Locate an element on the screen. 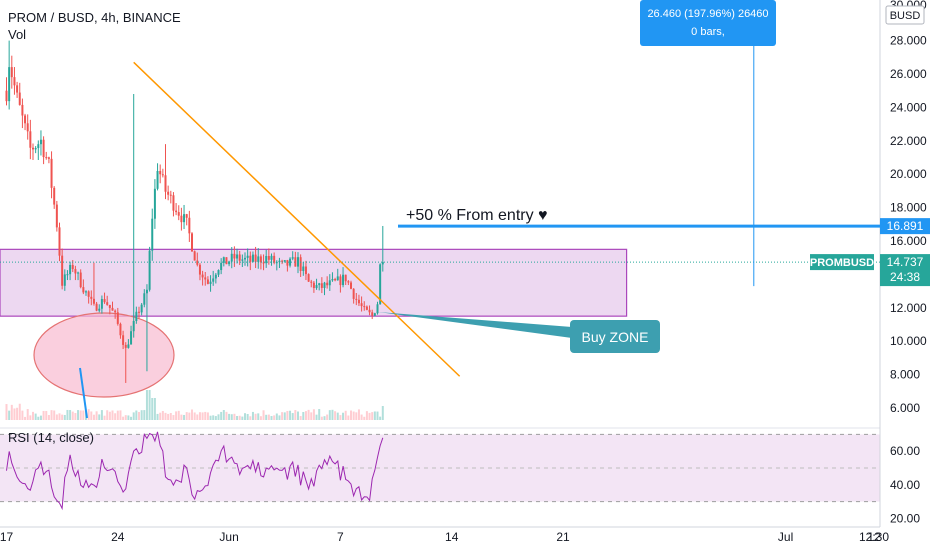 The width and height of the screenshot is (932, 550). measure-info-line2: 0 bars, is located at coordinates (708, 32).